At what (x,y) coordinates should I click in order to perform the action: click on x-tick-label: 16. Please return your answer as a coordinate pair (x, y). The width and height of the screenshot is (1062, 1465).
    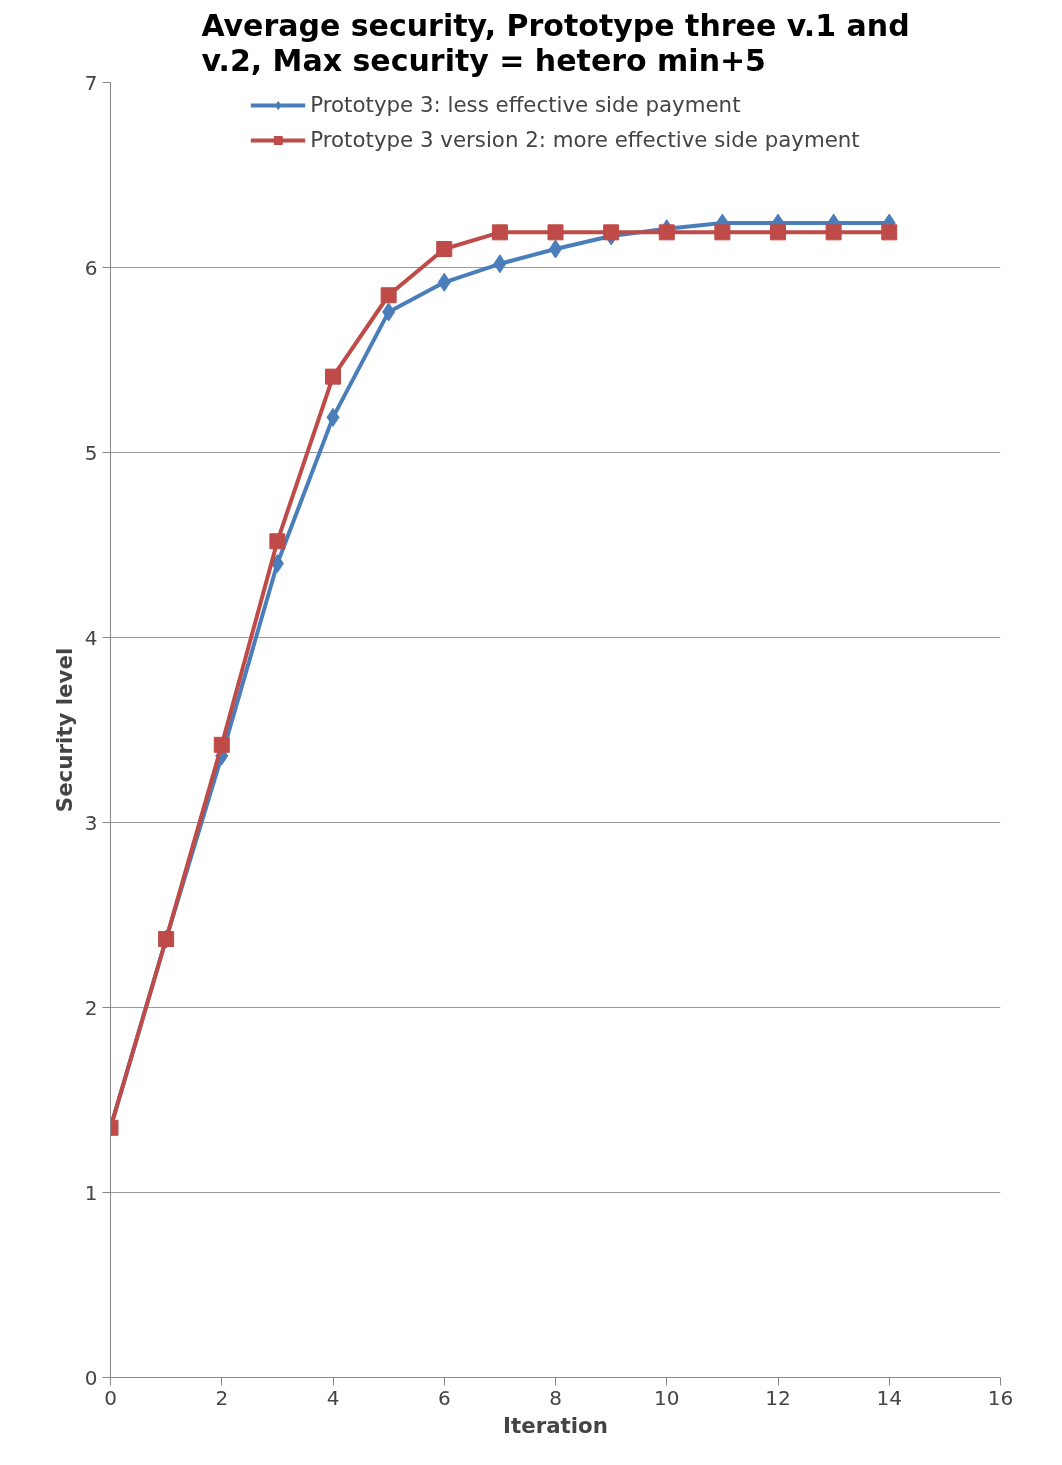
    Looking at the image, I should click on (1000, 1397).